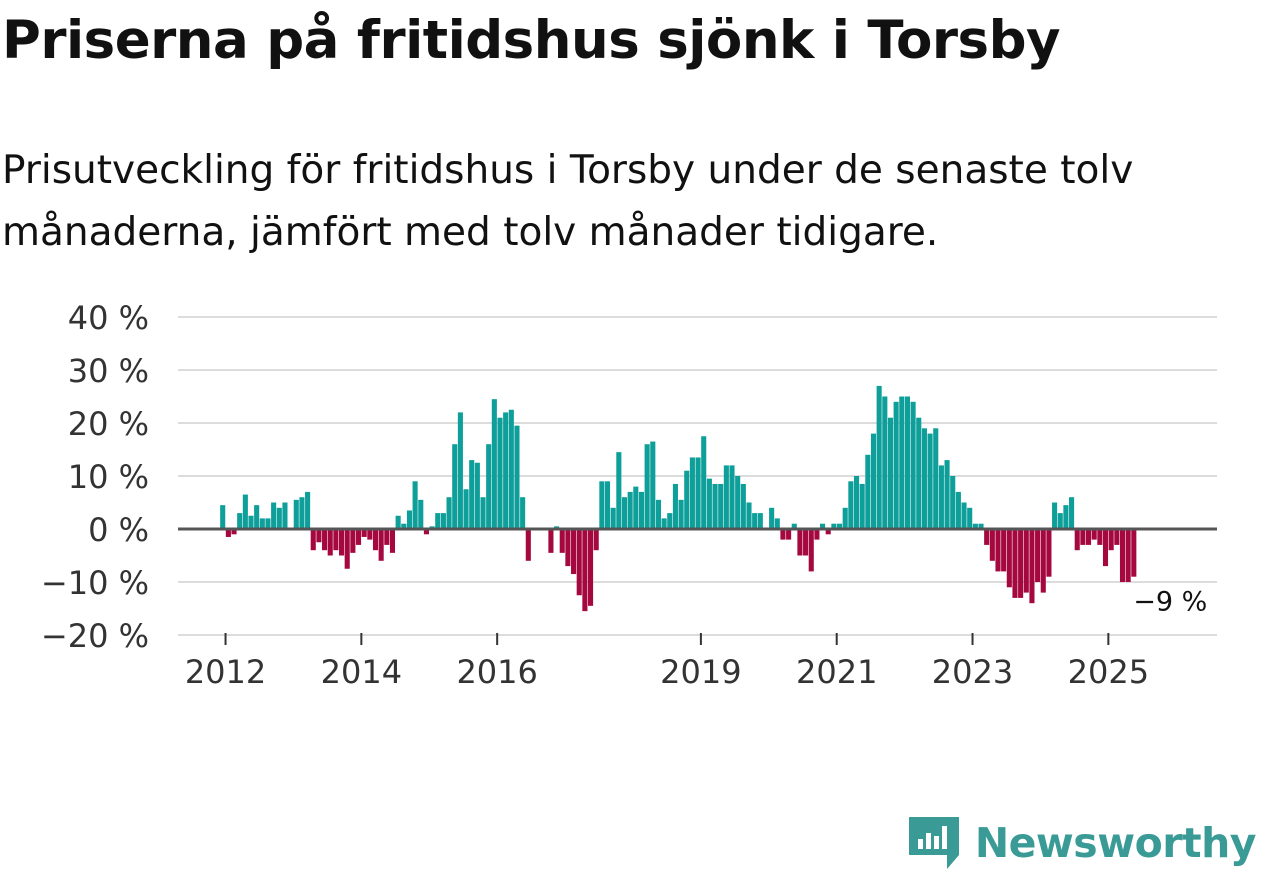 Image resolution: width=1262 pixels, height=879 pixels. What do you see at coordinates (700, 672) in the screenshot?
I see `x-tick-label: 2019` at bounding box center [700, 672].